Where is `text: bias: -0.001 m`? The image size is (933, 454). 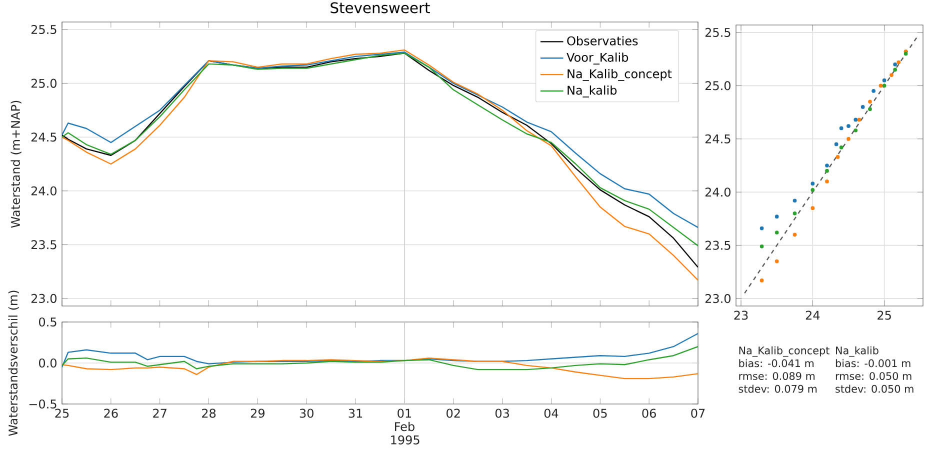 text: bias: -0.001 m is located at coordinates (873, 363).